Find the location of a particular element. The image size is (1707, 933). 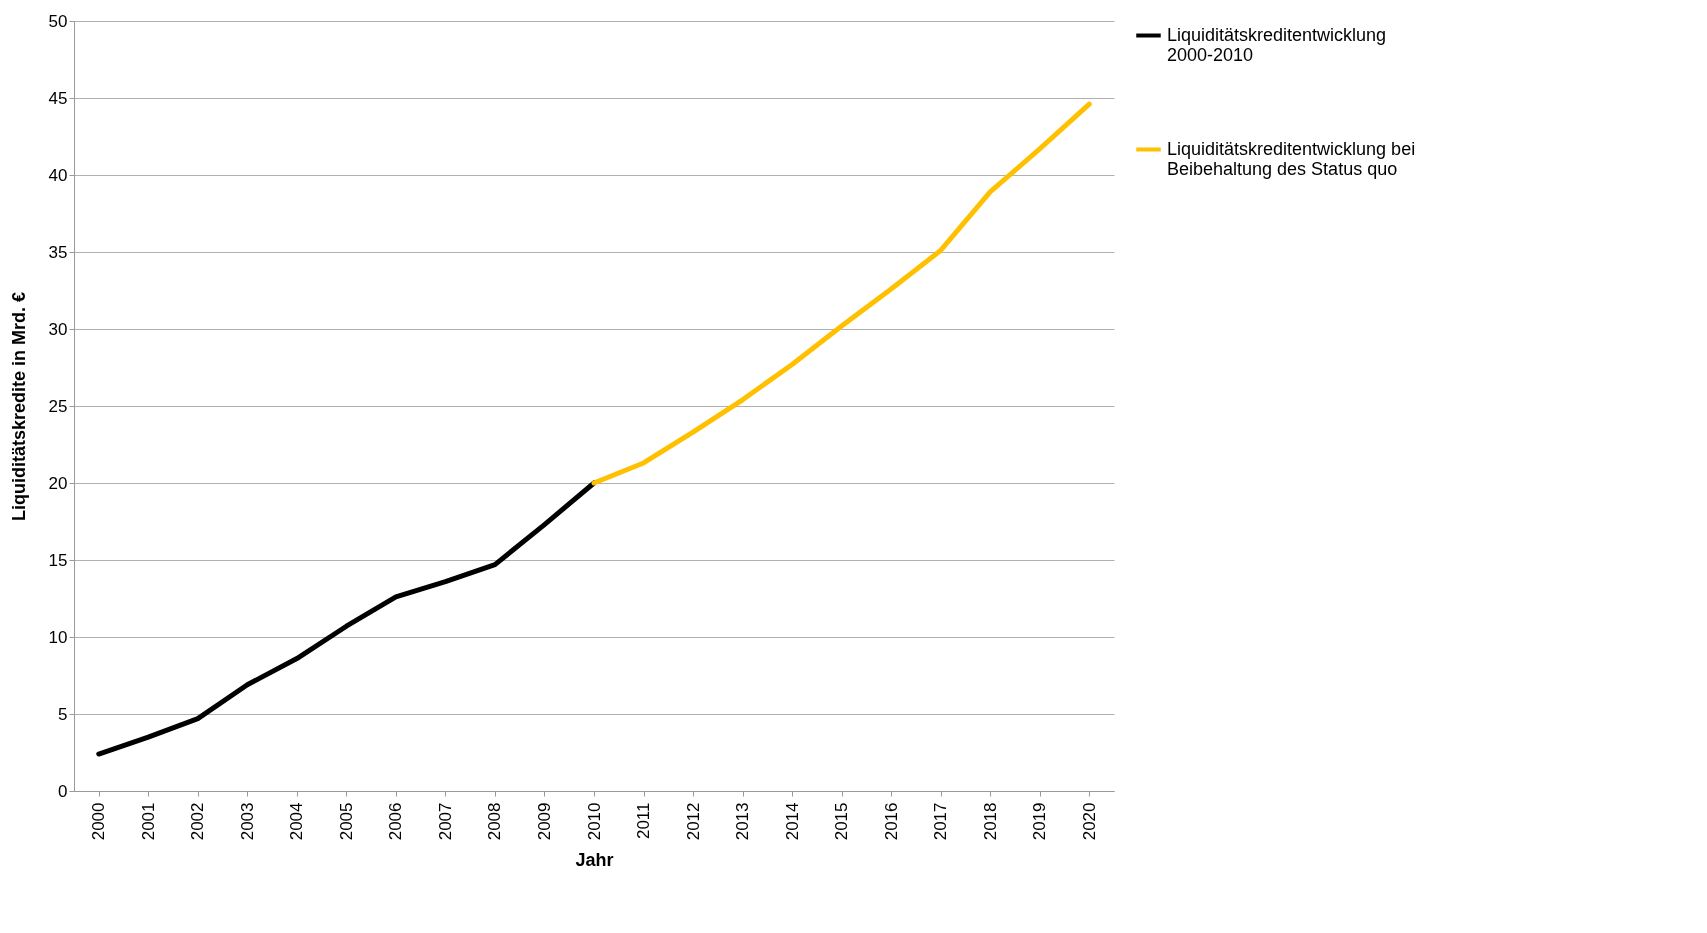

y-tick-label: 50 is located at coordinates (58, 21).